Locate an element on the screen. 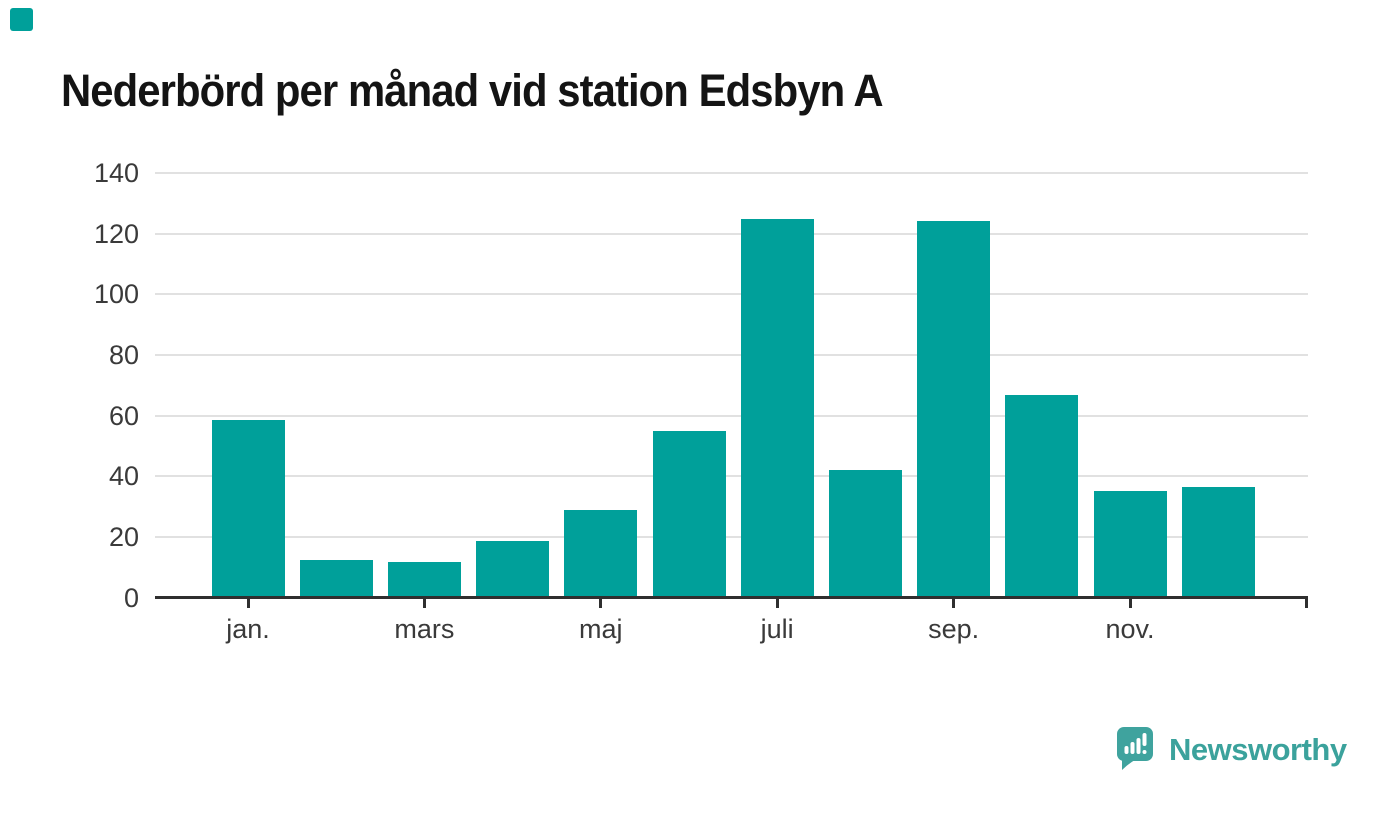 The height and width of the screenshot is (831, 1400). x-axis-tick-label: juli is located at coordinates (777, 629).